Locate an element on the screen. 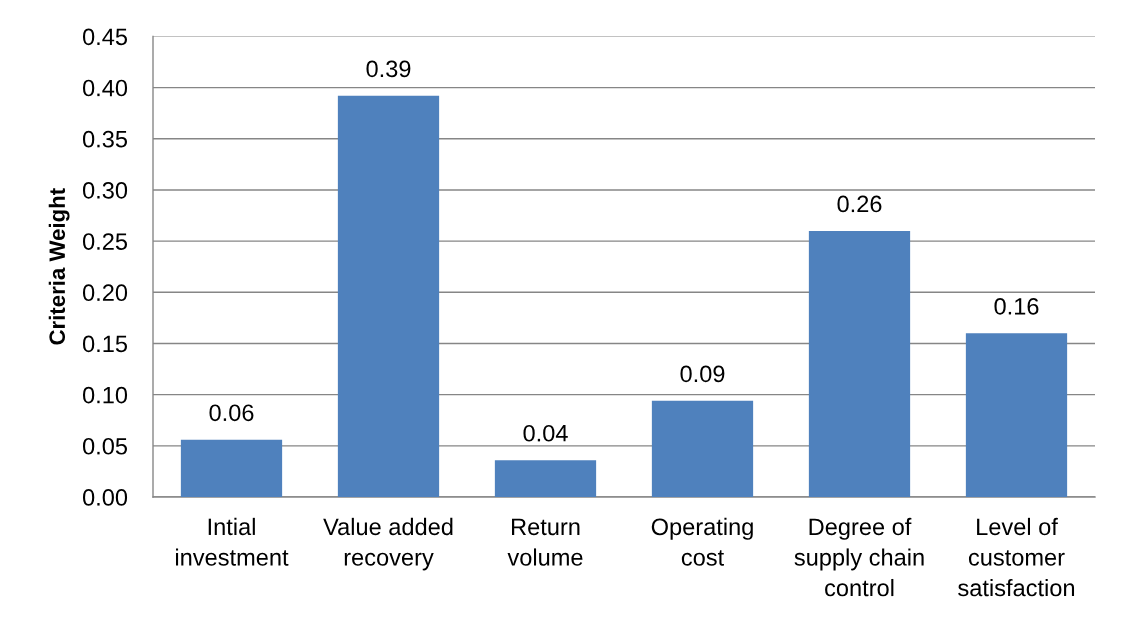 The width and height of the screenshot is (1123, 626). y-tick-label: 0.25 is located at coordinates (105, 241).